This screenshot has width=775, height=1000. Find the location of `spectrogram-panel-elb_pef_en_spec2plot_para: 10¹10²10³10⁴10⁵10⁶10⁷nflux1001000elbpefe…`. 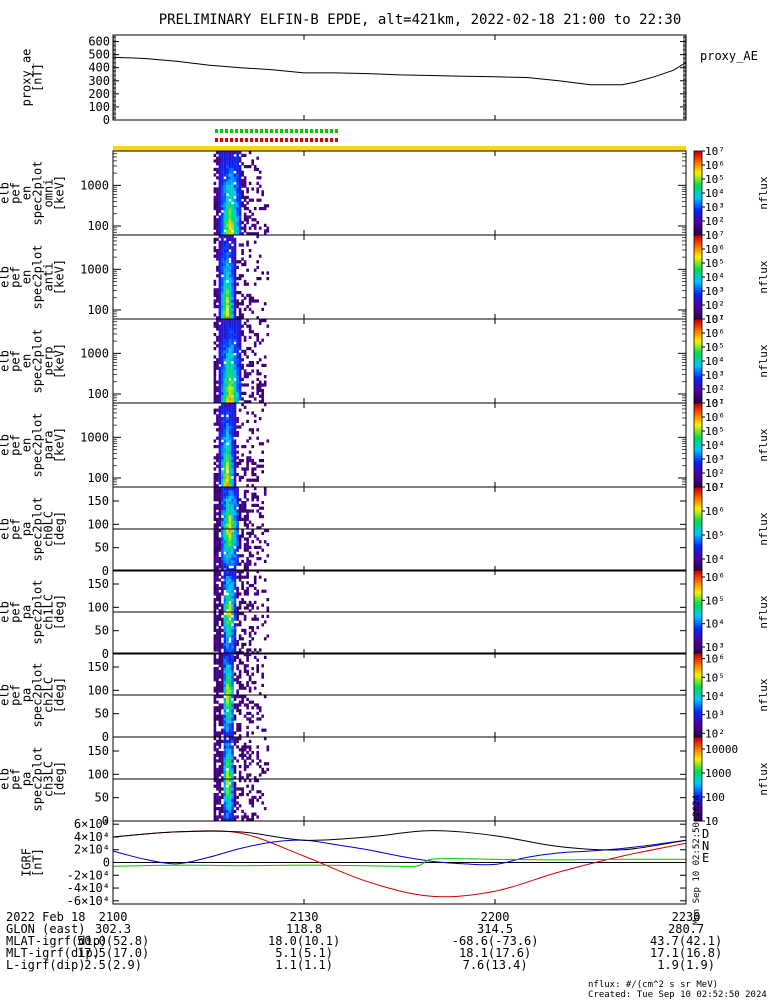

spectrogram-panel-elb_pef_en_spec2plot_para: 10¹10²10³10⁴10⁵10⁶10⁷nflux1001000elbpefe… is located at coordinates (385, 445).